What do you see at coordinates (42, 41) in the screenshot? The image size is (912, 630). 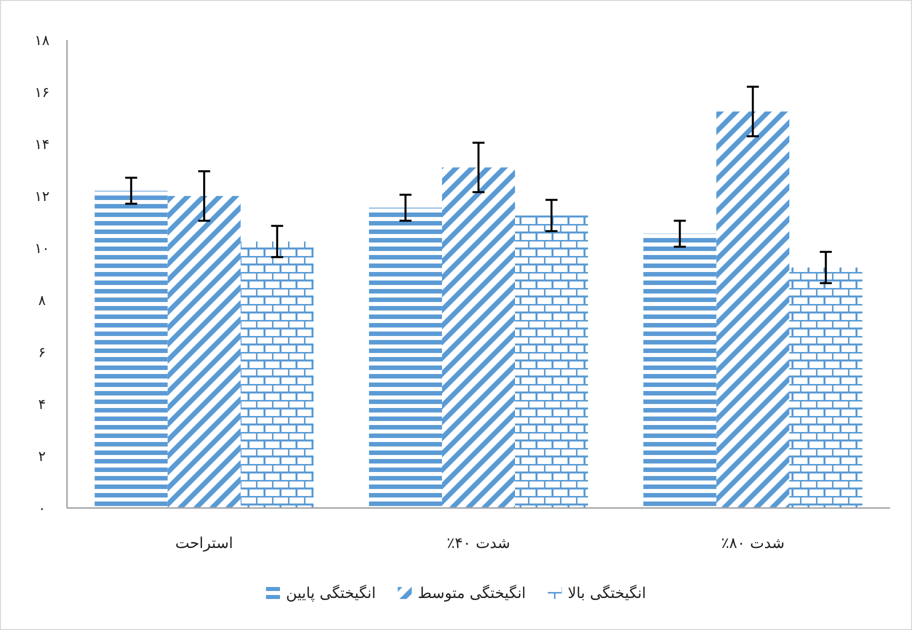 I see `y-tick-label: ۱۸` at bounding box center [42, 41].